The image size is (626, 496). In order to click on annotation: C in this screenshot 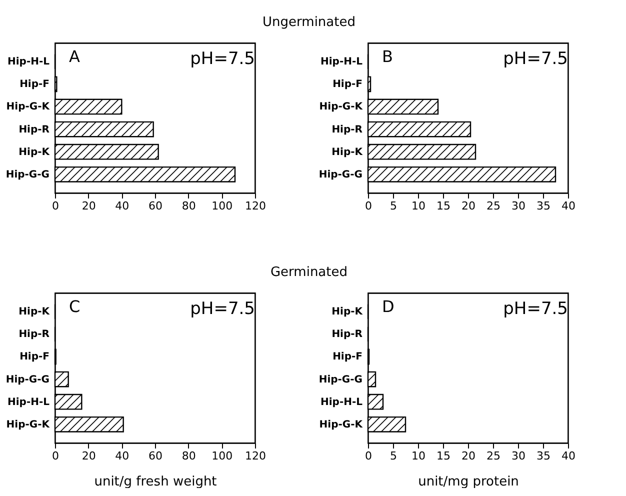, I will do `click(74, 306)`.